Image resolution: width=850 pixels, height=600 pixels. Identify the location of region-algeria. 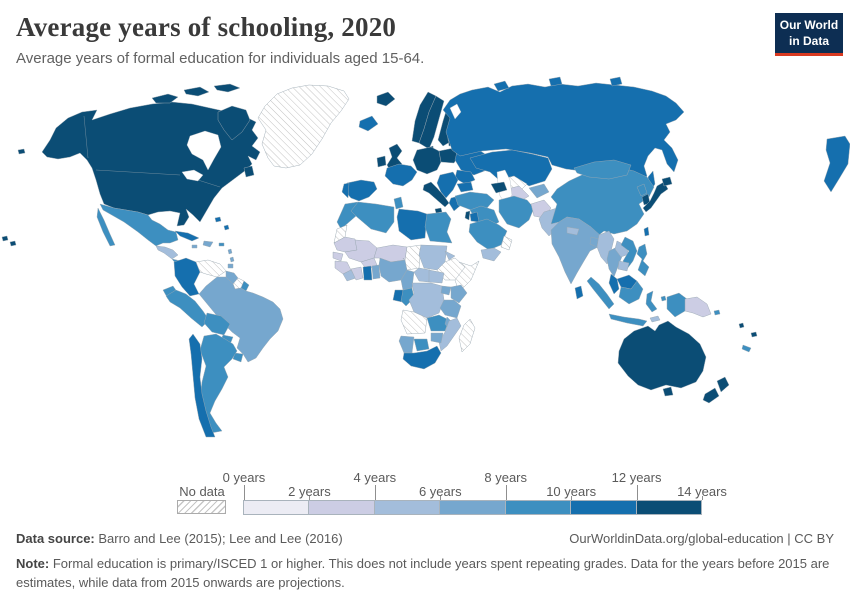
(372, 217).